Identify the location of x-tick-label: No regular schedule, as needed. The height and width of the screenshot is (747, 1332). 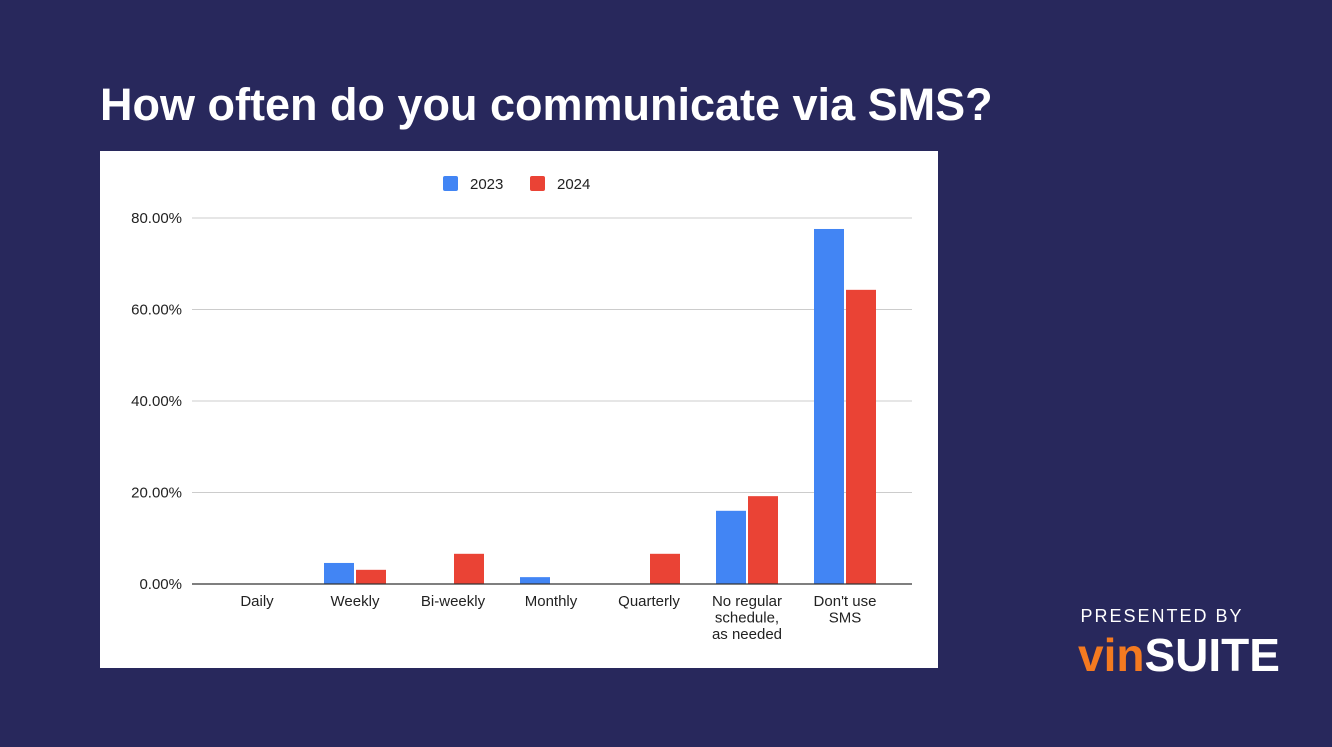
(747, 618).